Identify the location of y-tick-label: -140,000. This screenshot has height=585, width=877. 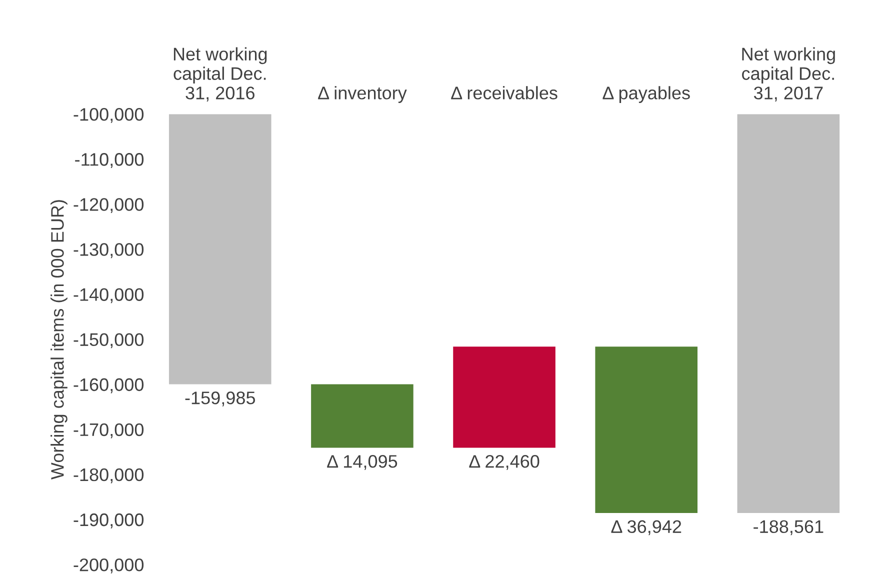
(109, 296).